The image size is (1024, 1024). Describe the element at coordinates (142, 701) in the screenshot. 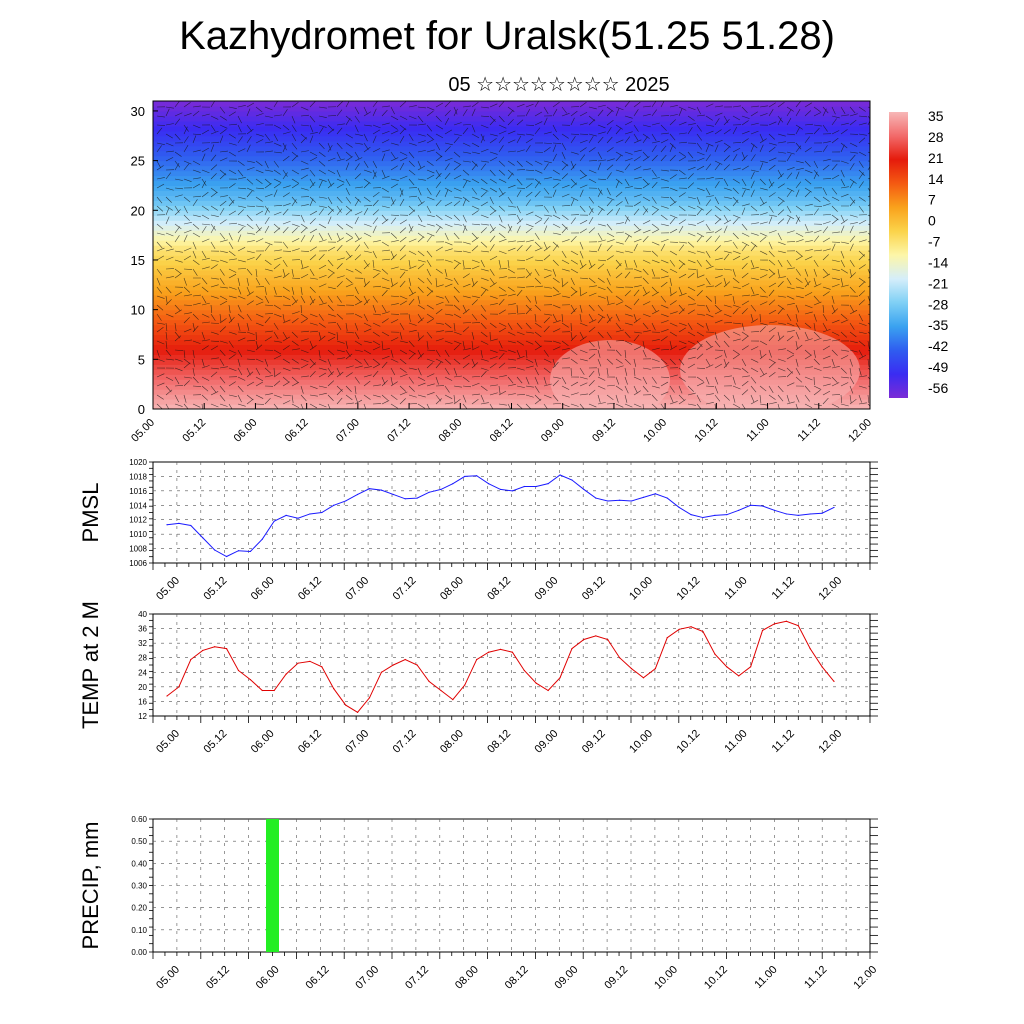

I see `y-tick-label: 16` at that location.